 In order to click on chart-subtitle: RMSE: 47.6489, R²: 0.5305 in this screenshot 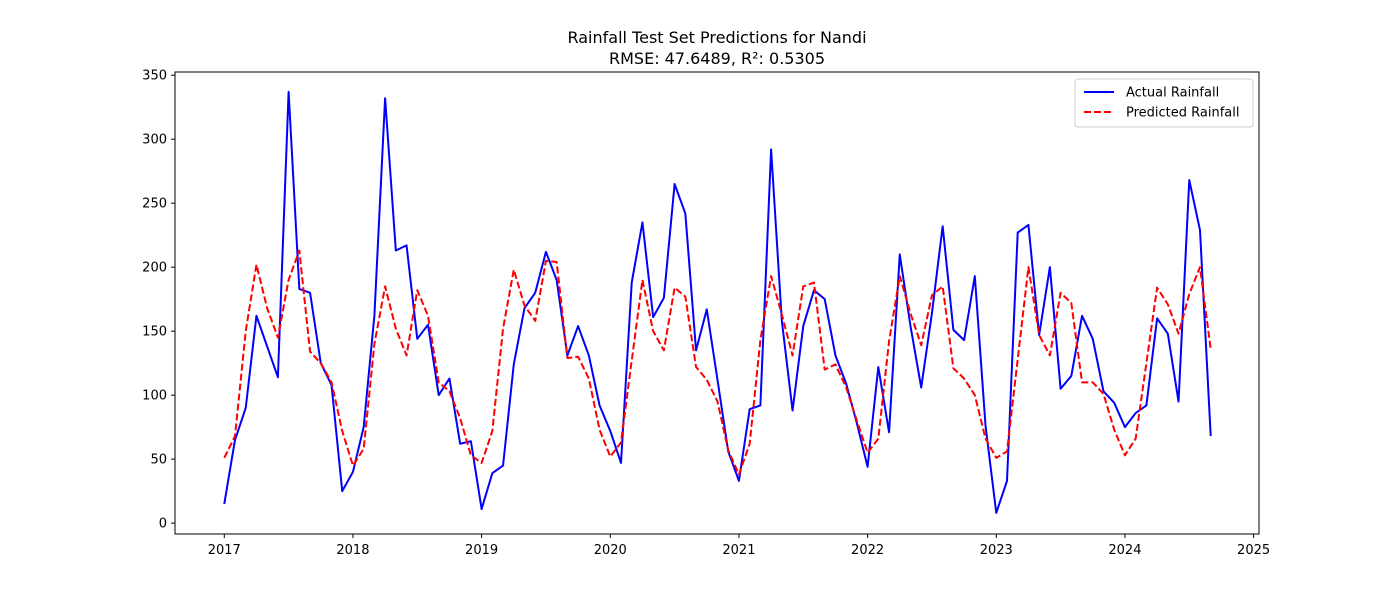, I will do `click(717, 58)`.